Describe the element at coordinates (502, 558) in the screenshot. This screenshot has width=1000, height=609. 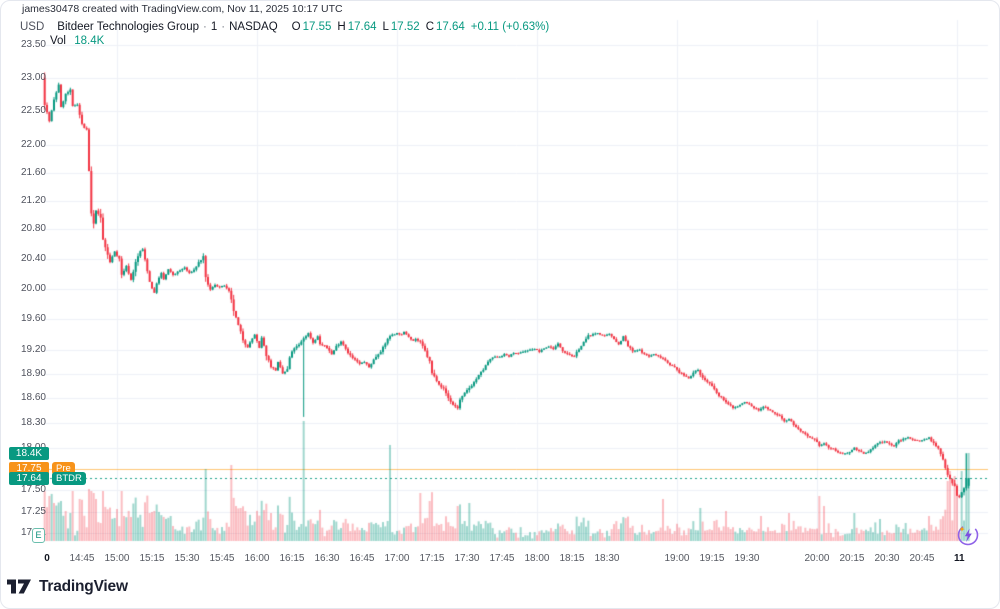
I see `time-axis-label: 17:45` at that location.